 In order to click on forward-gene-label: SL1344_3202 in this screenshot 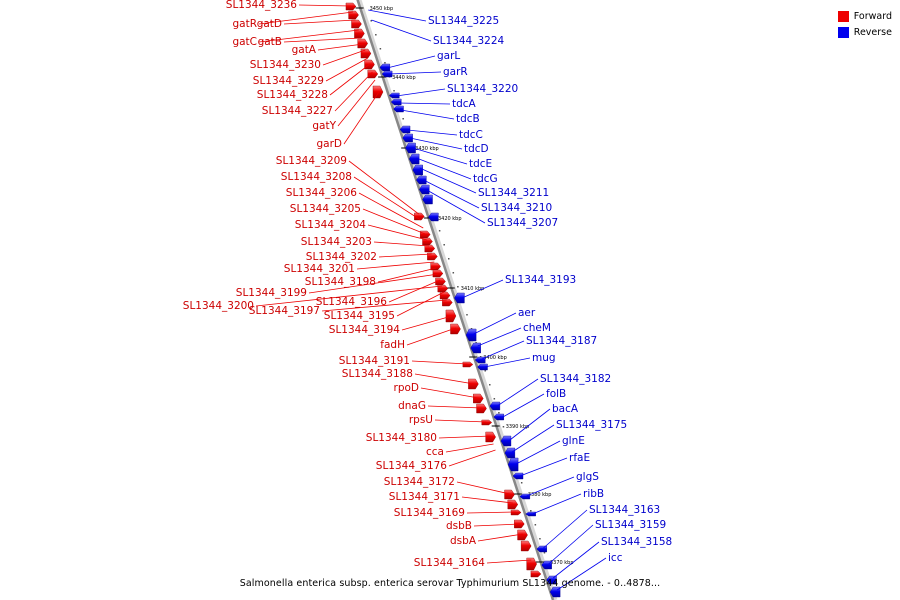, I will do `click(341, 257)`.